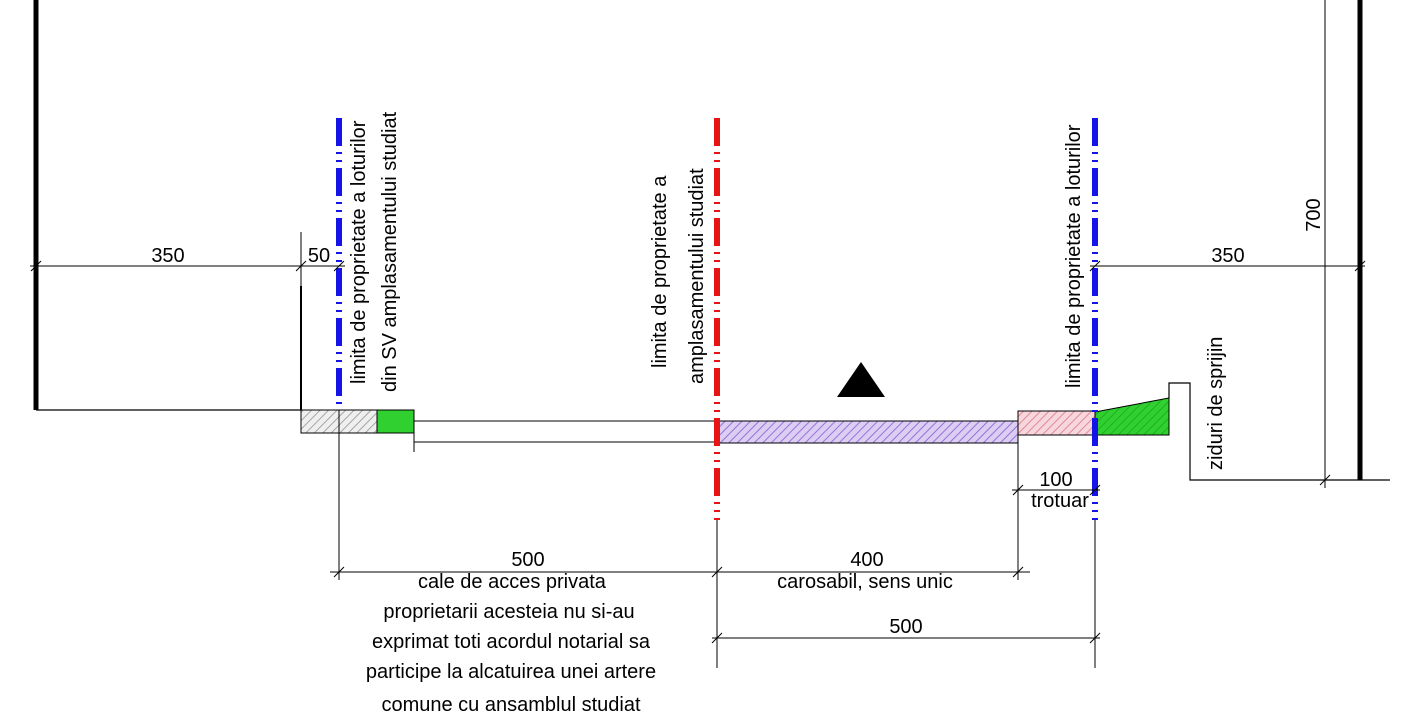  I want to click on left-building, so click(167, 205).